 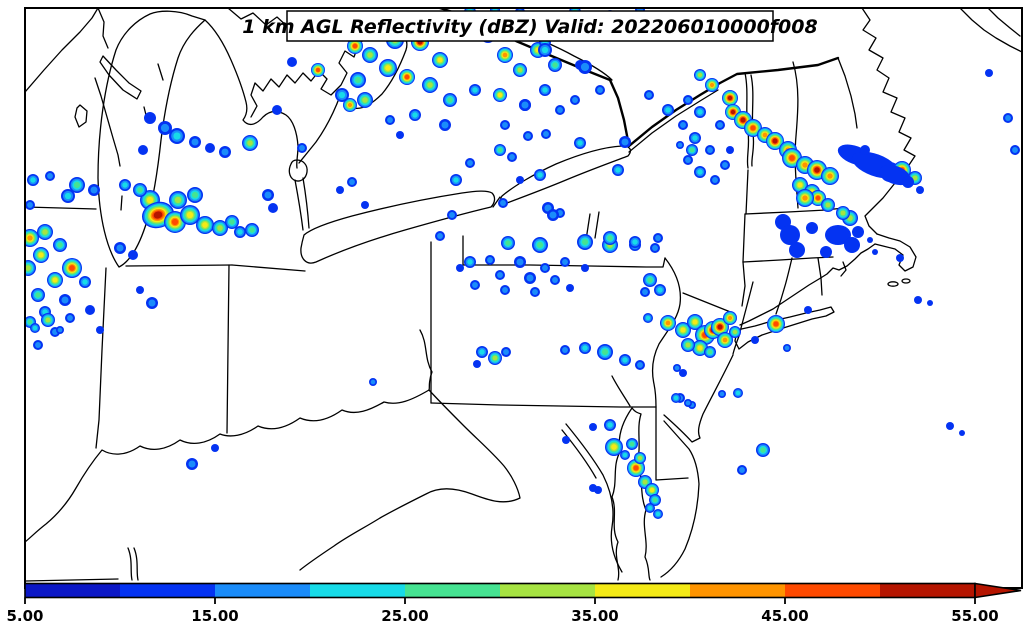 What do you see at coordinates (73, 590) in the screenshot?
I see `colorbar-segment` at bounding box center [73, 590].